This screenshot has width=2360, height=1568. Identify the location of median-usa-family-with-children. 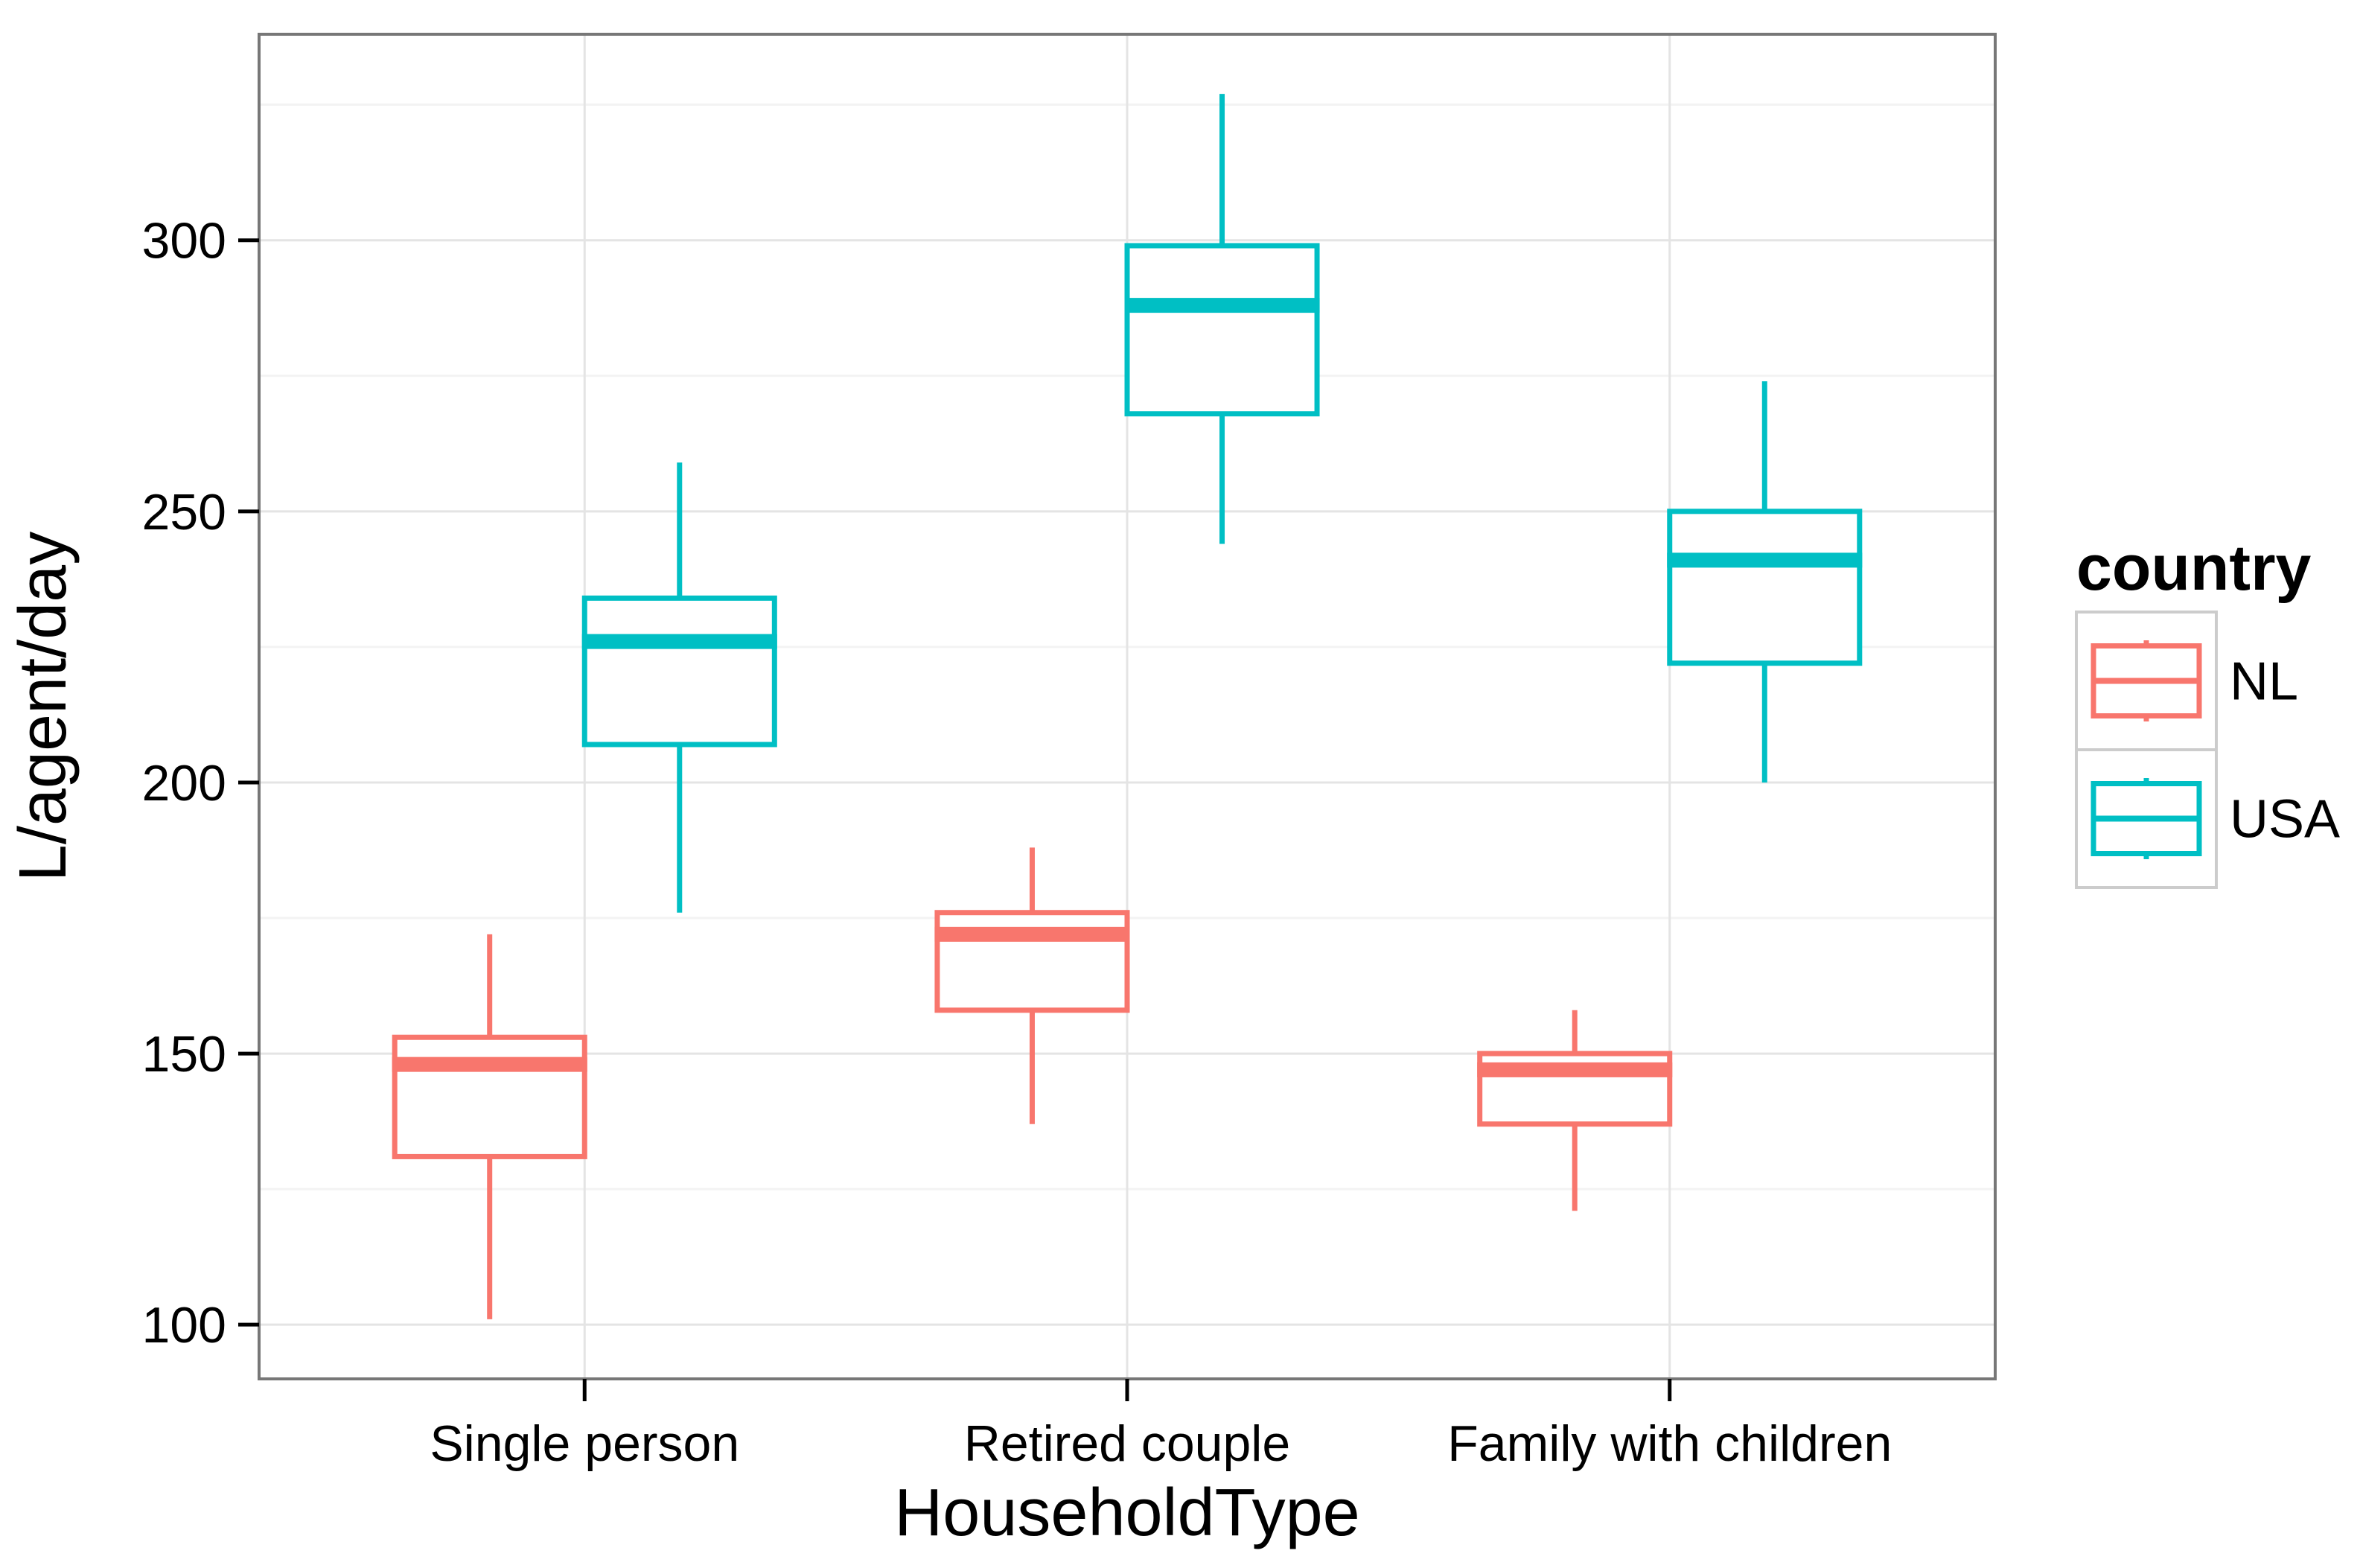
(1765, 560).